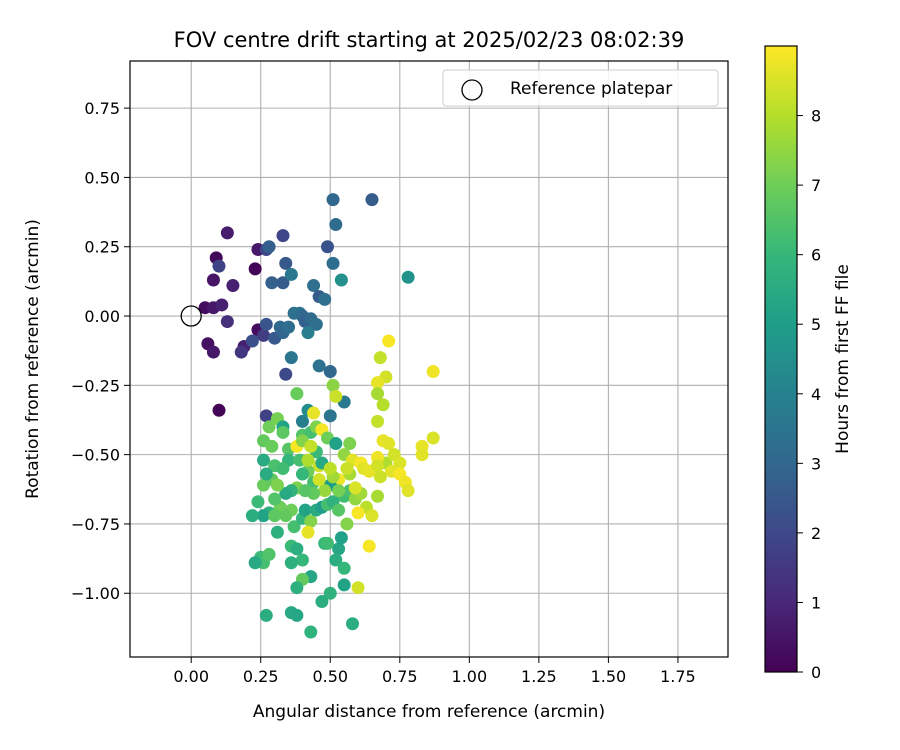  Describe the element at coordinates (102, 177) in the screenshot. I see `y-tick-label: 0.50` at that location.